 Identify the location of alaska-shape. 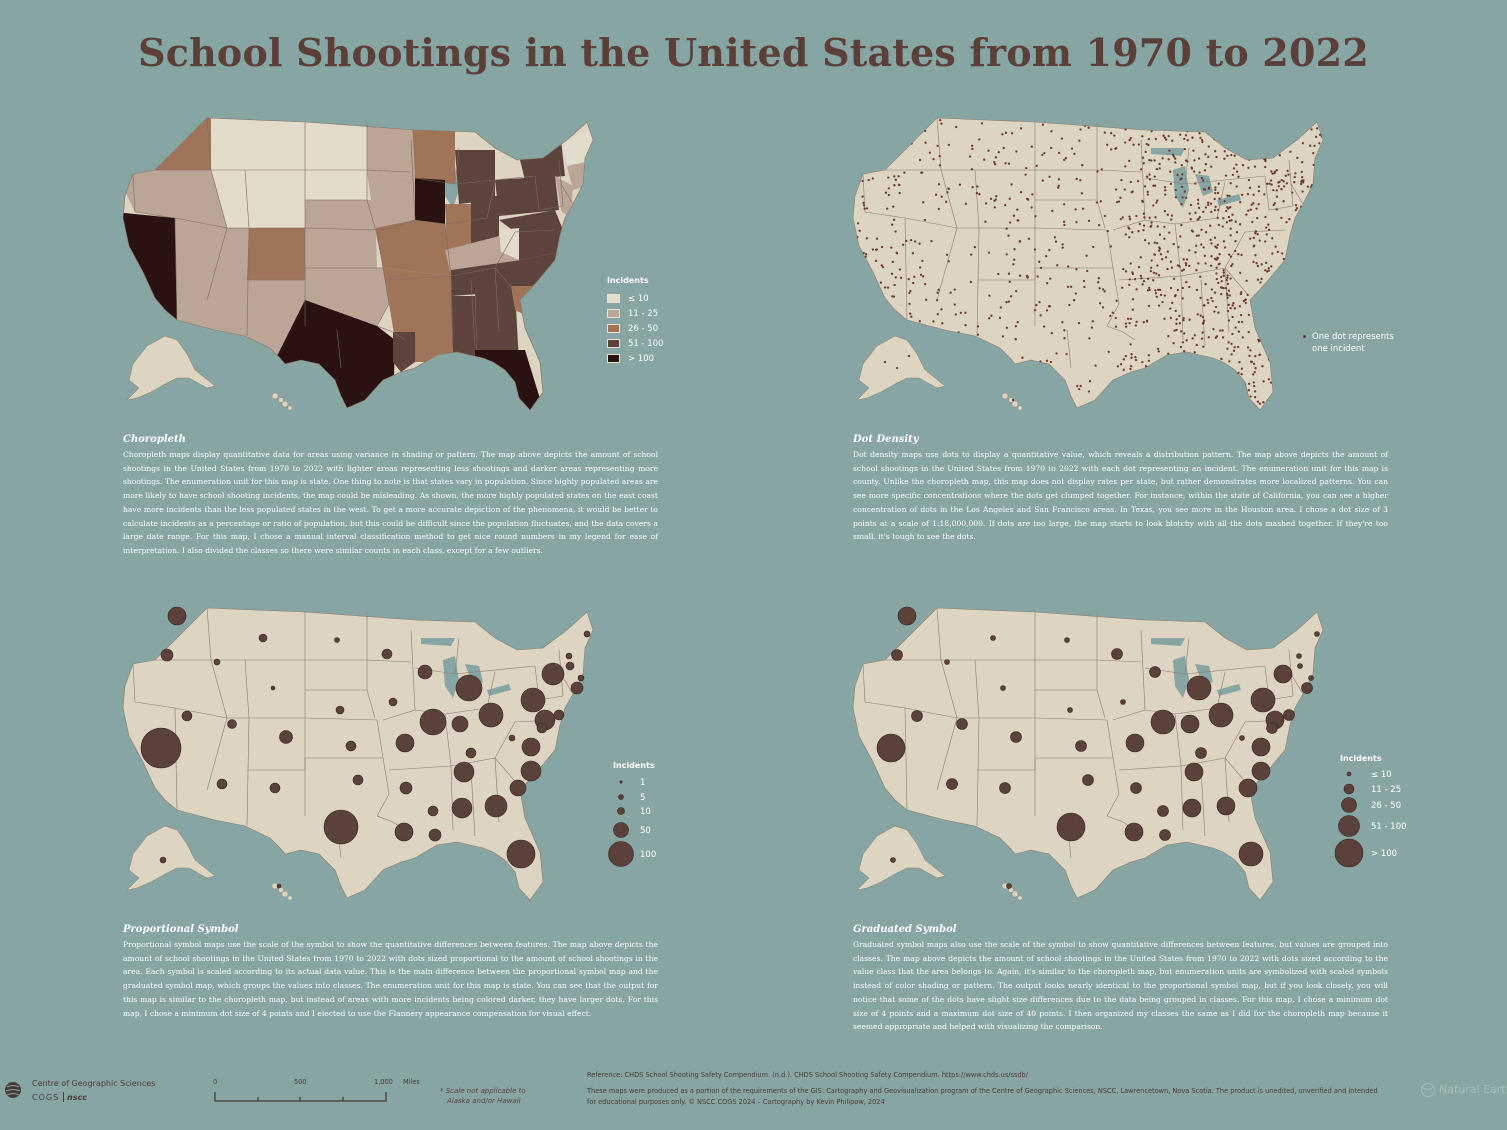
(171, 368).